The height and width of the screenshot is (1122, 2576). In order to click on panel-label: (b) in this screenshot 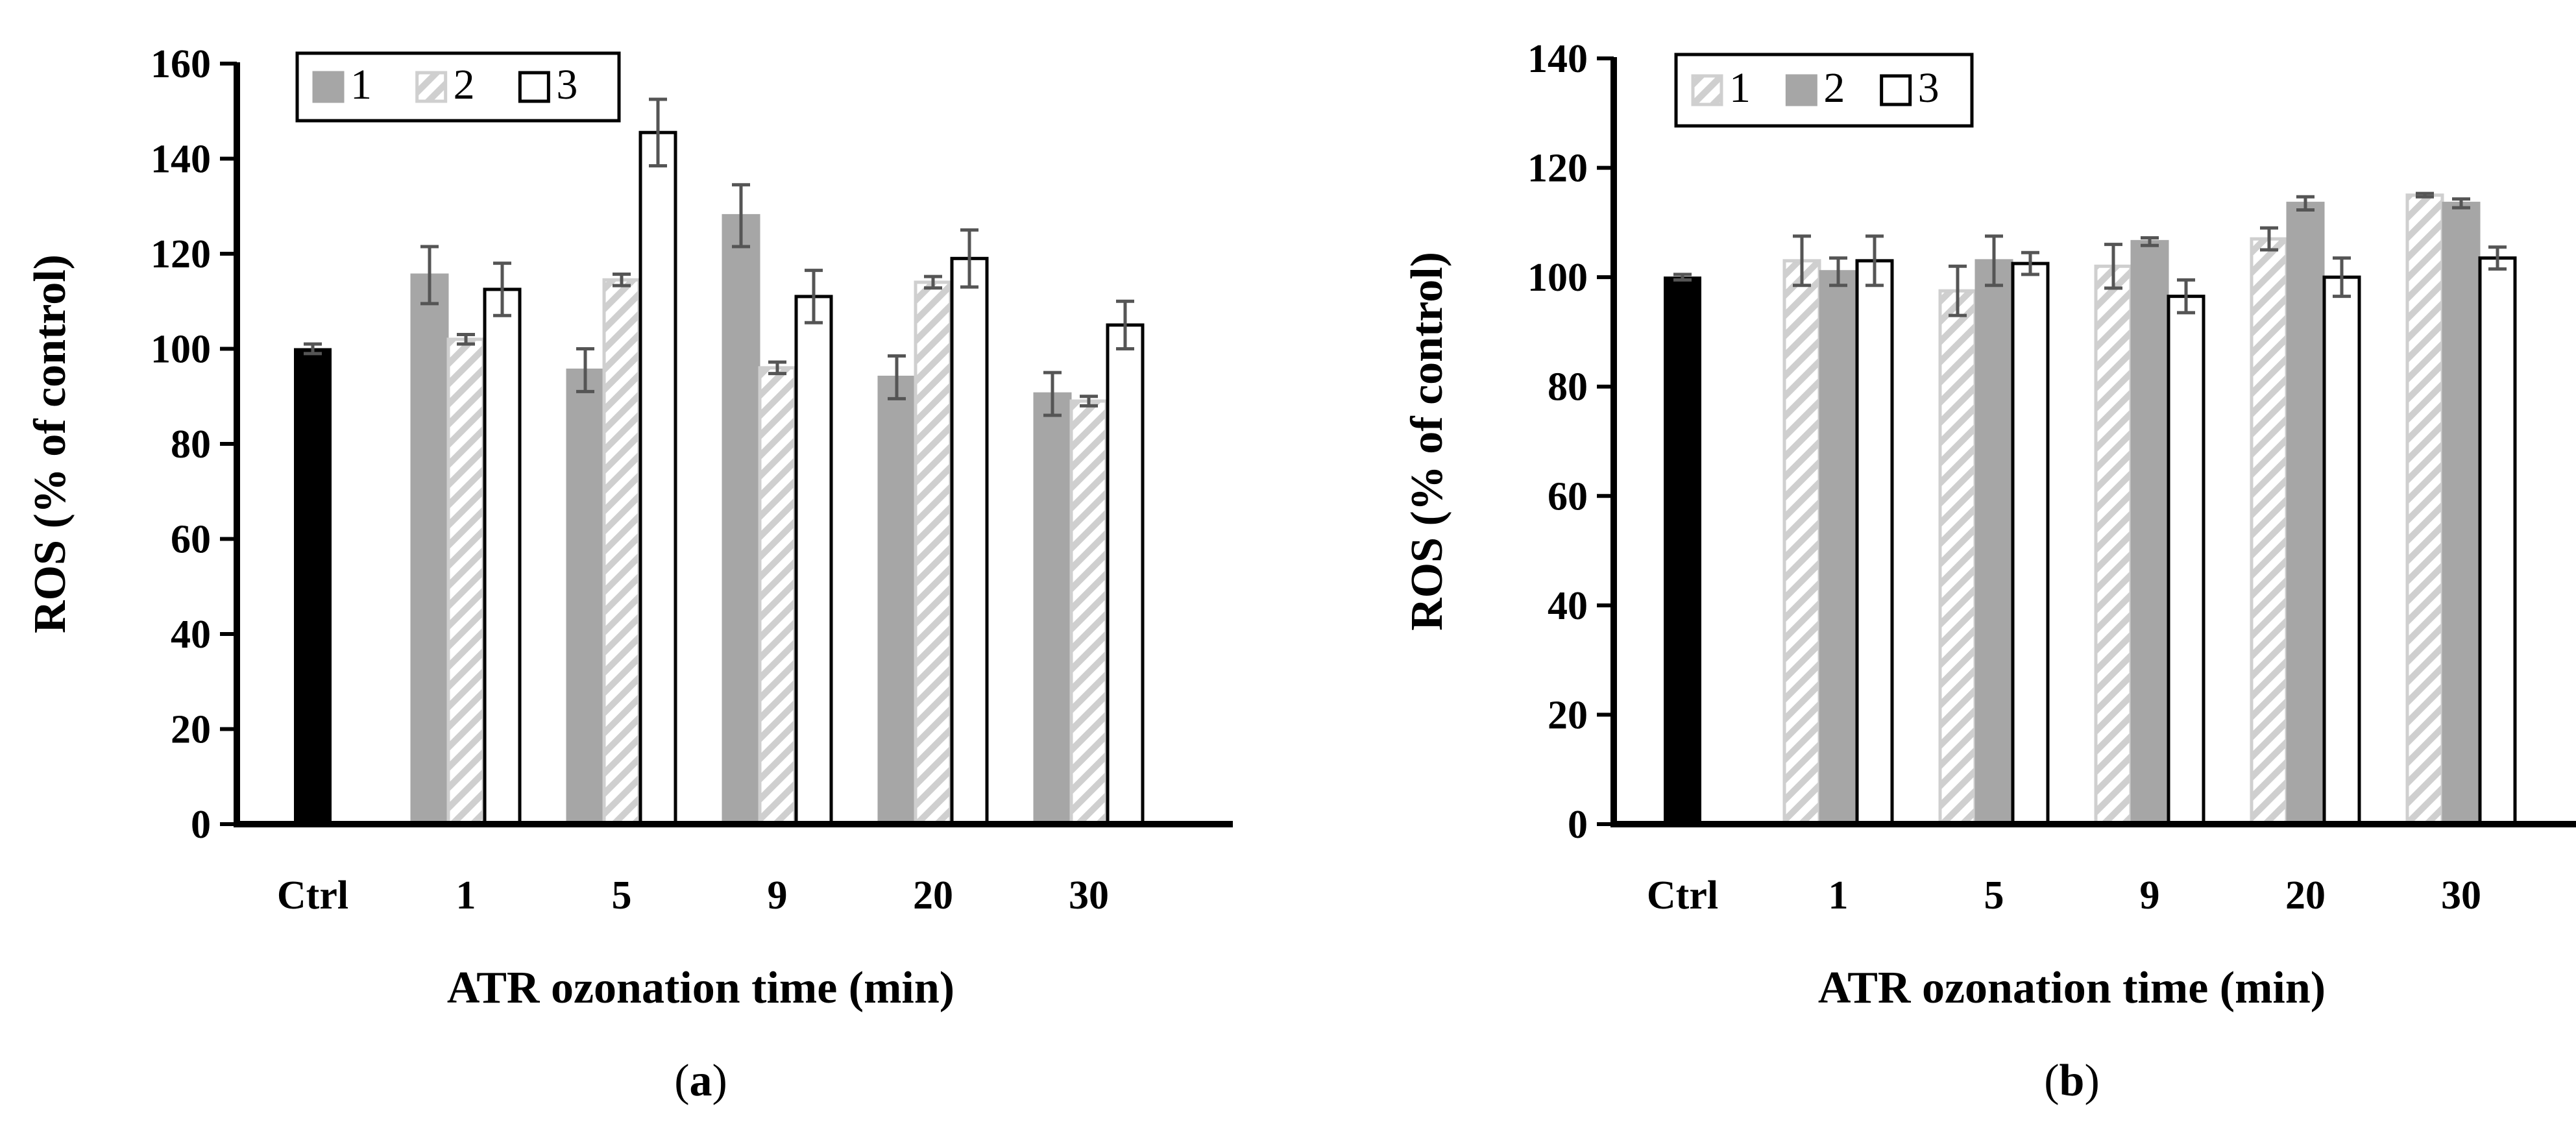, I will do `click(2072, 1081)`.